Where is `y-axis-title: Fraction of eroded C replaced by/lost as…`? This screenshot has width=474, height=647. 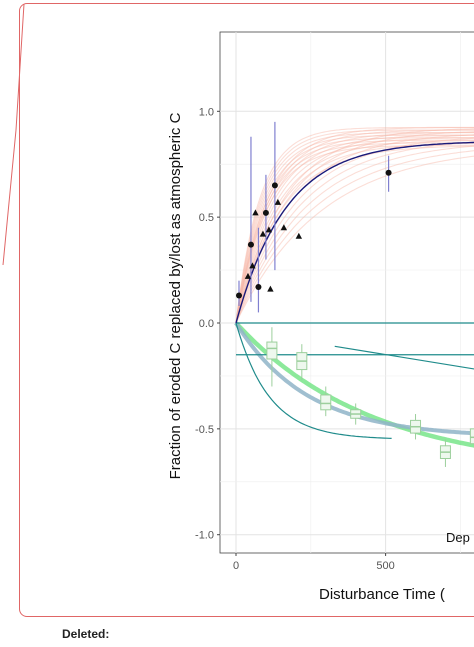 y-axis-title: Fraction of eroded C replaced by/lost as… is located at coordinates (175, 295).